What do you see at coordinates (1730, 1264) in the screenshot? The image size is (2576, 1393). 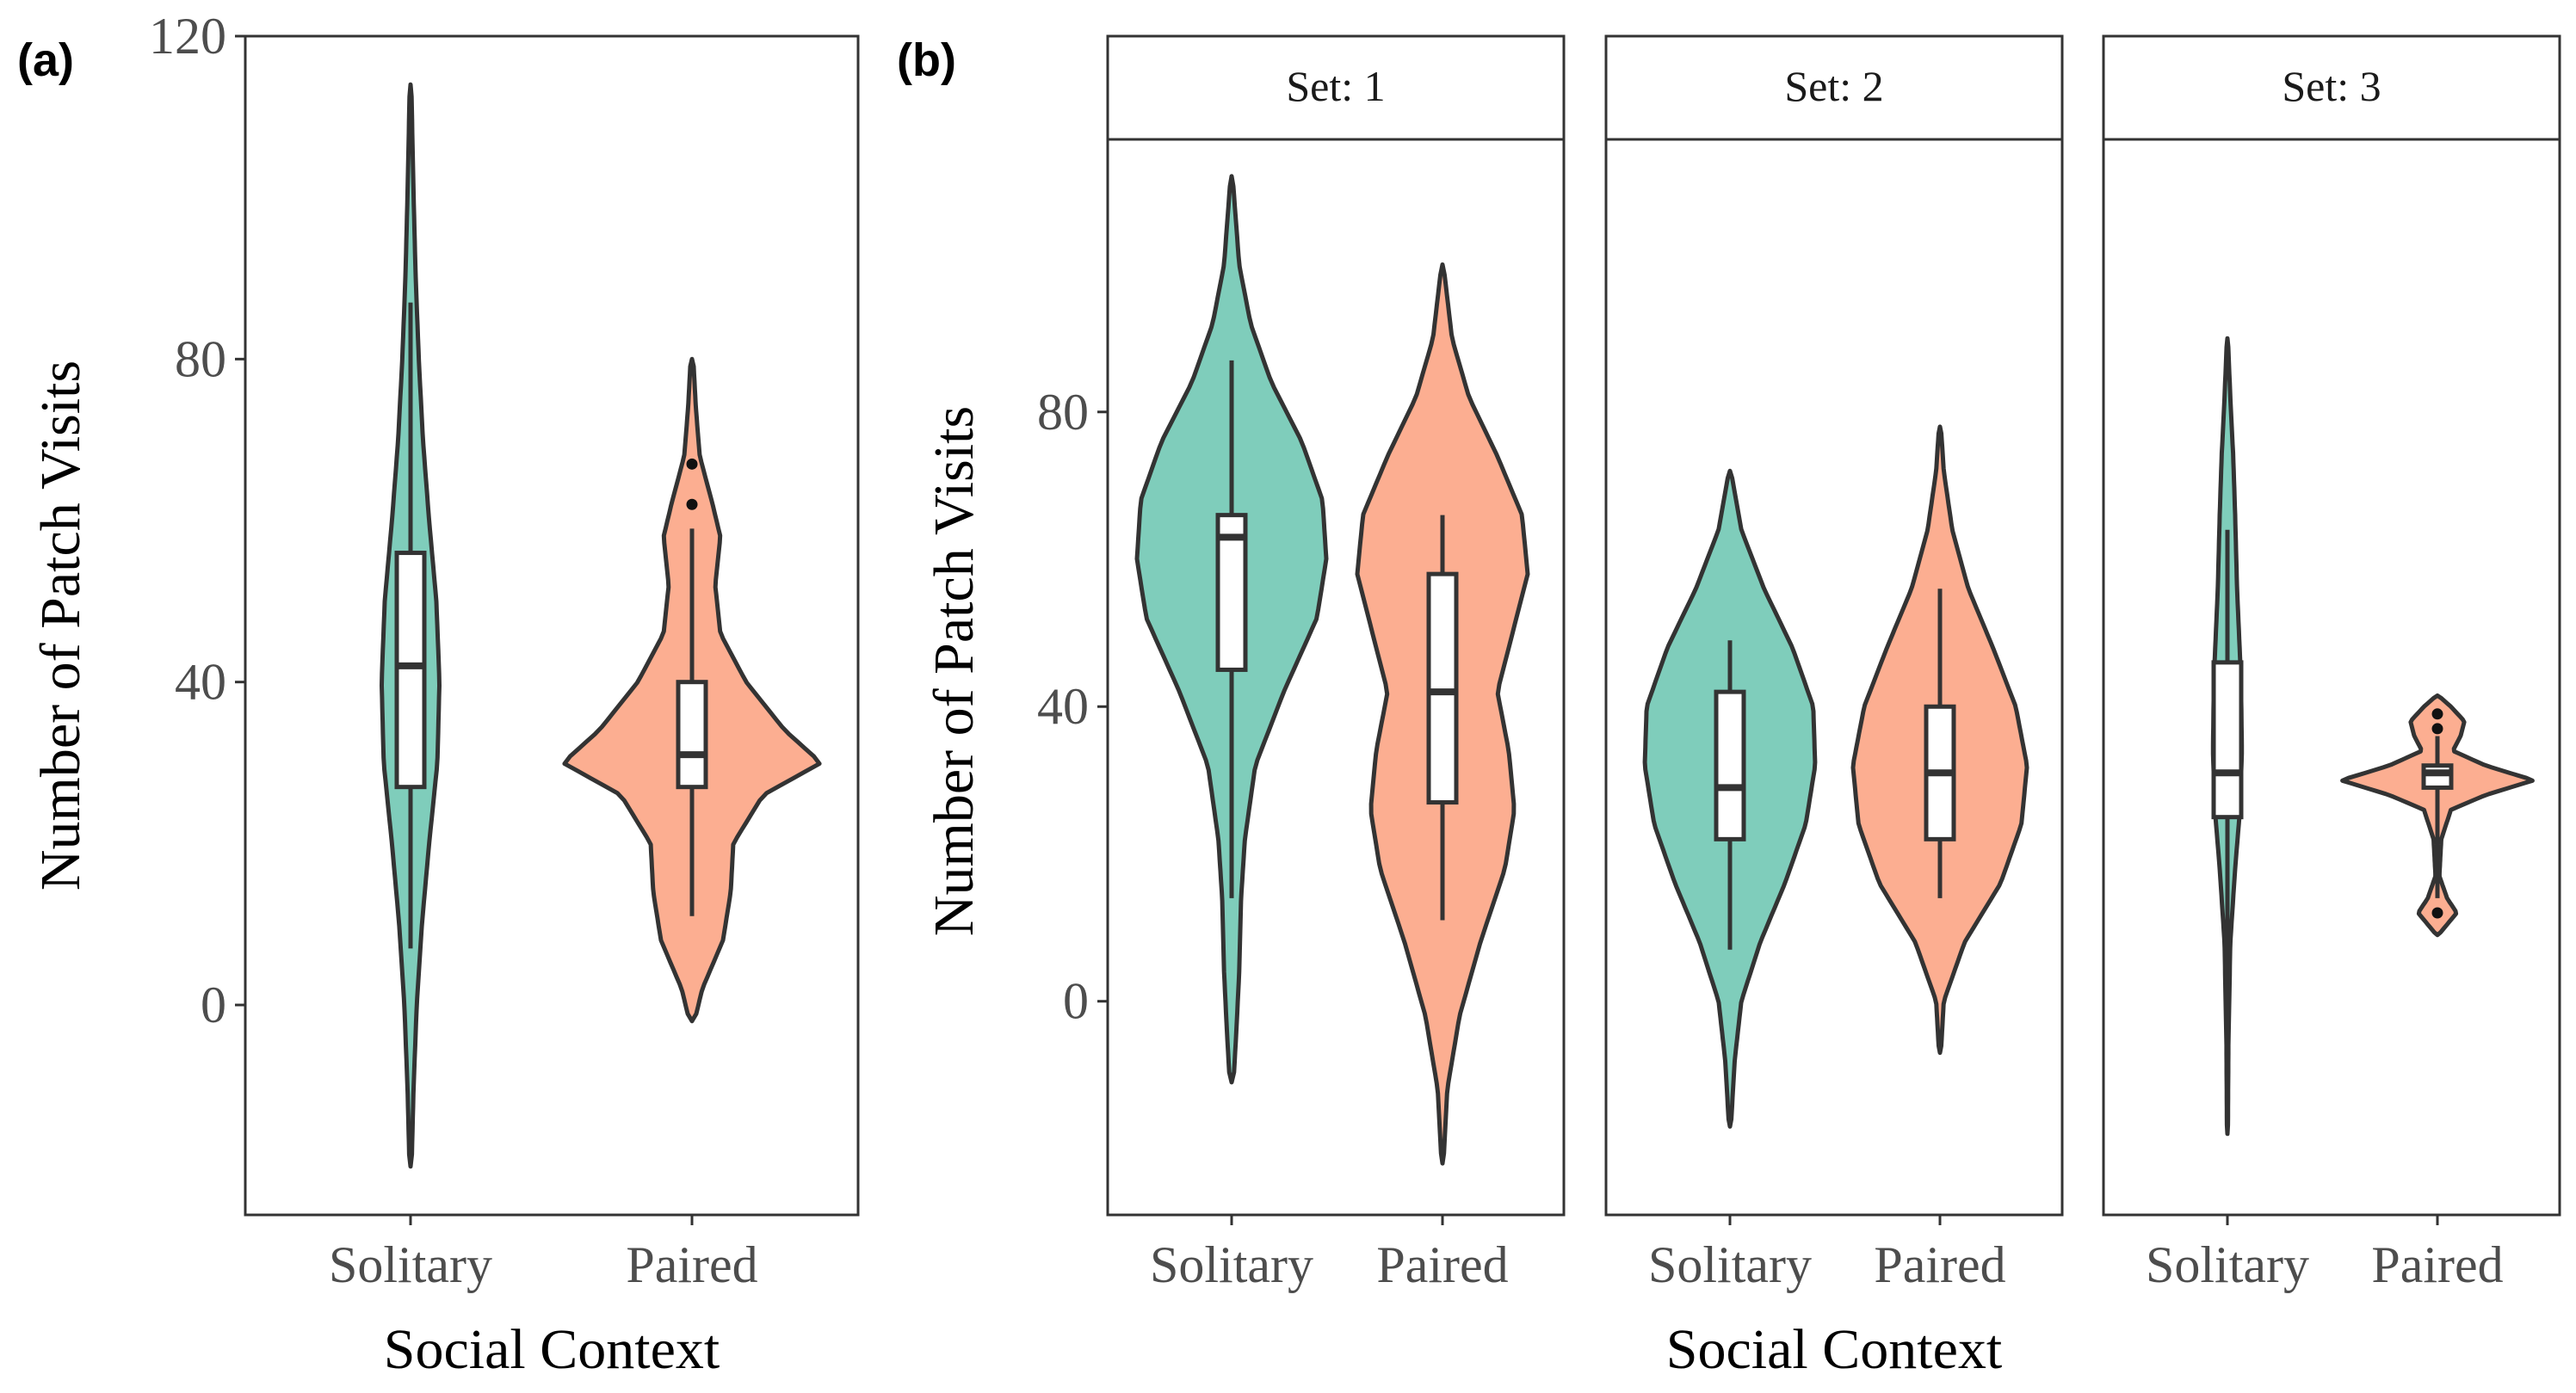 I see `x-set2-tick-label-0: Solitary` at bounding box center [1730, 1264].